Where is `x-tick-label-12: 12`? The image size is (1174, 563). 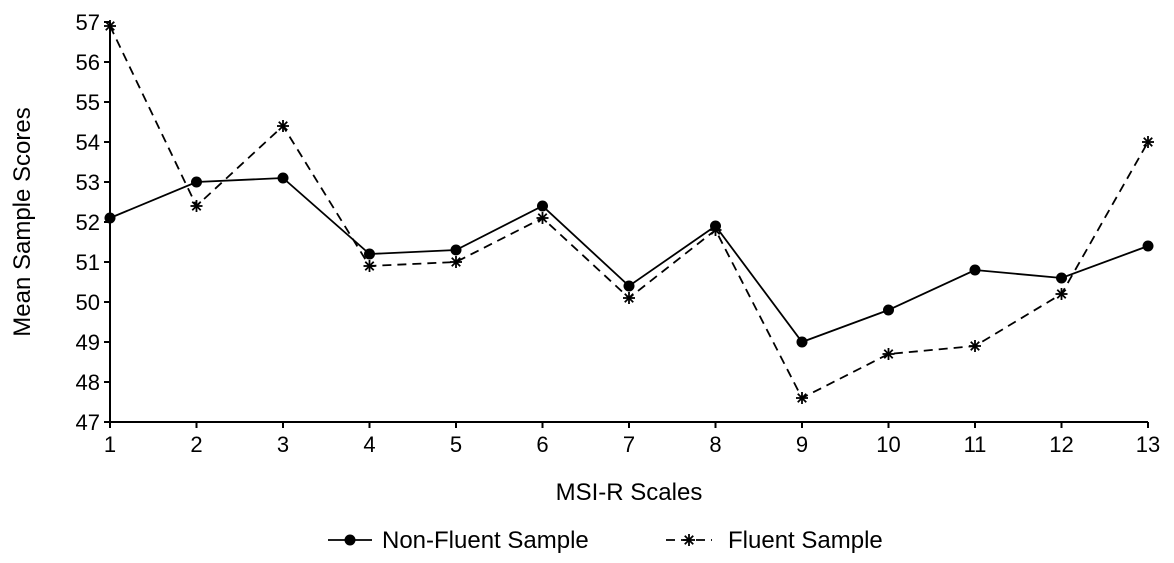
x-tick-label-12: 12 is located at coordinates (1061, 444).